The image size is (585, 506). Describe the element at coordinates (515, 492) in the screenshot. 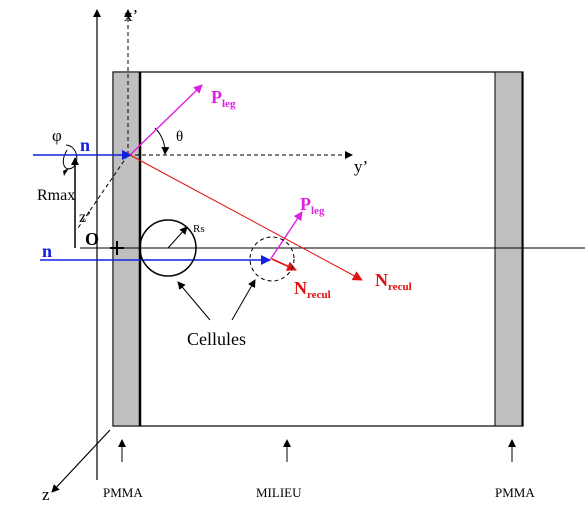

I see `pmma-right-label: PMMA` at that location.